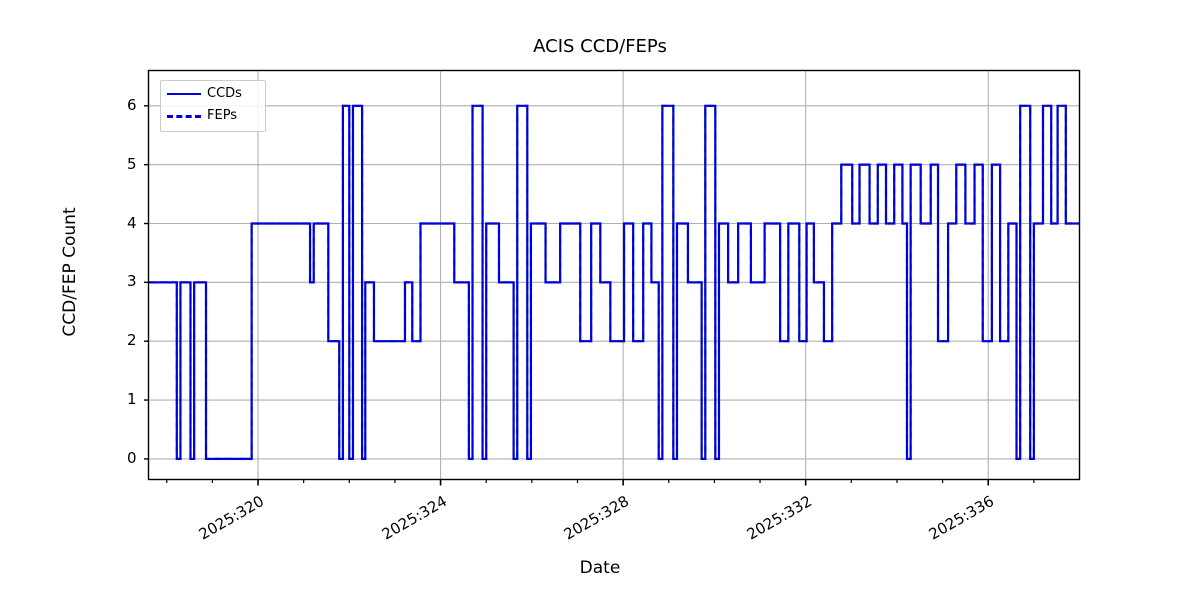 The height and width of the screenshot is (600, 1200). Describe the element at coordinates (131, 281) in the screenshot. I see `y-tick-label: 3` at that location.